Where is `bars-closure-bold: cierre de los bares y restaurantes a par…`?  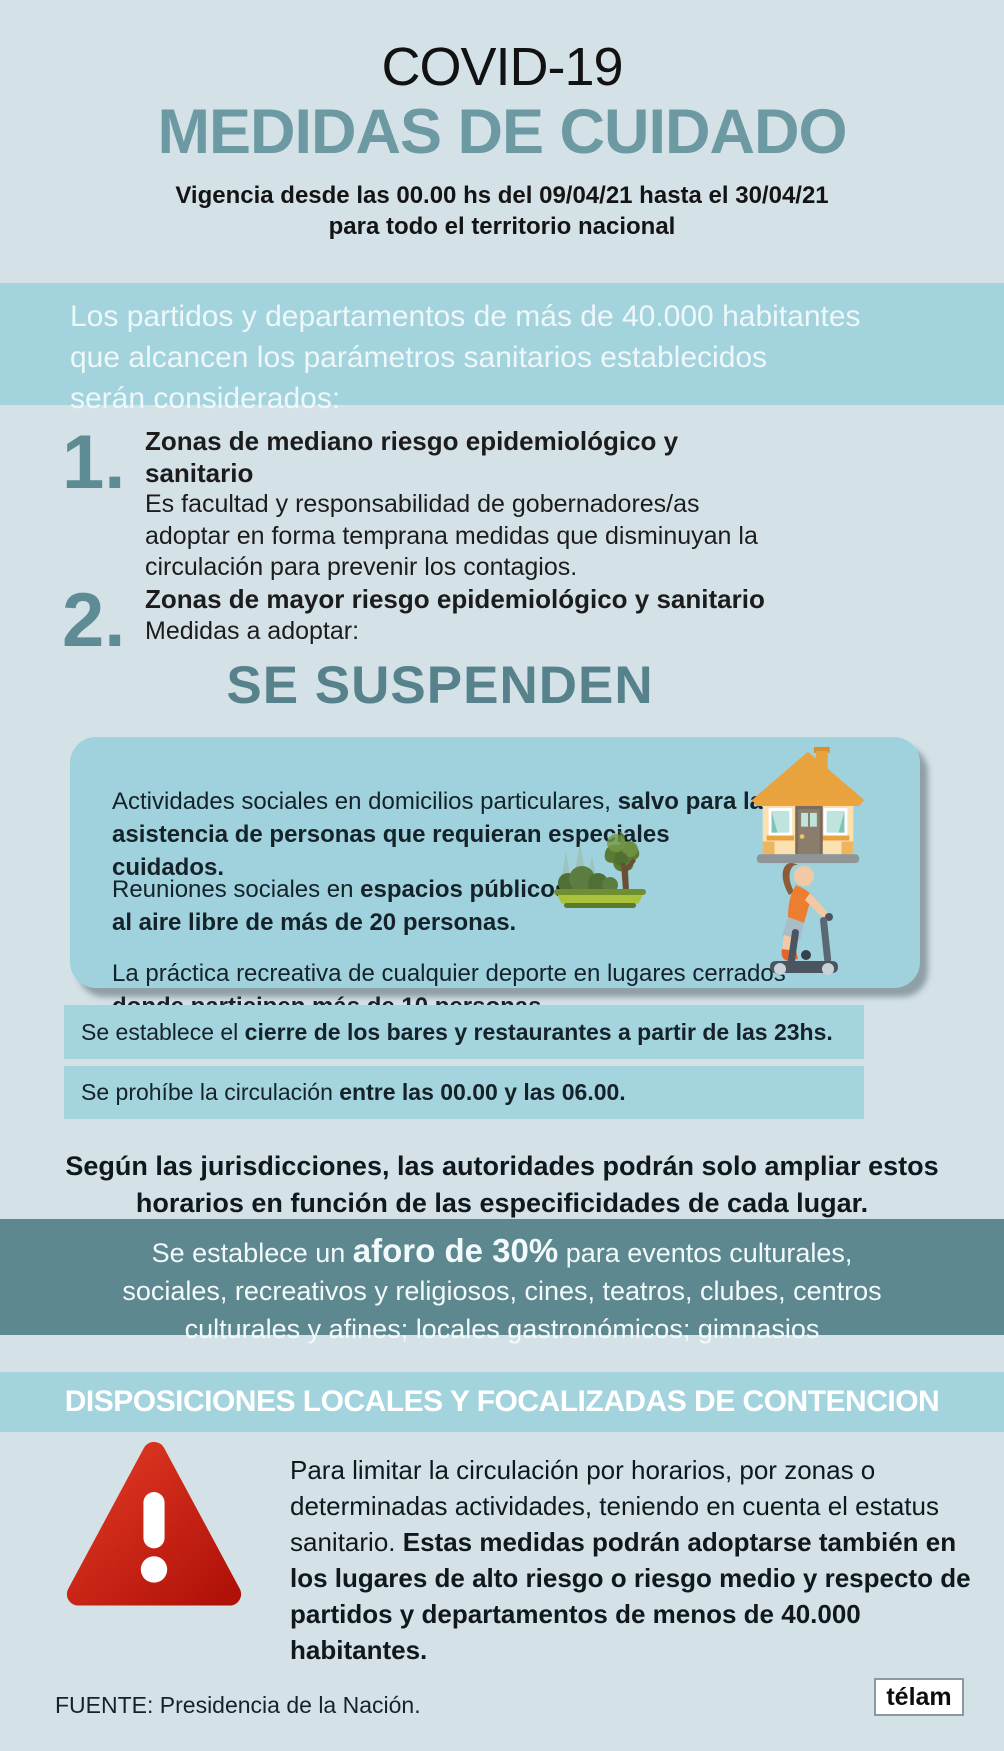
bars-closure-bold: cierre de los bares y restaurantes a par… is located at coordinates (538, 1031).